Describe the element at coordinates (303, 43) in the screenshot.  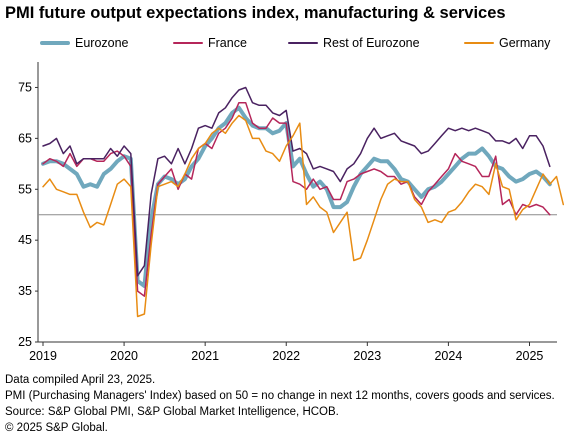
I see `legend-swatch-rest-of-eurozone` at that location.